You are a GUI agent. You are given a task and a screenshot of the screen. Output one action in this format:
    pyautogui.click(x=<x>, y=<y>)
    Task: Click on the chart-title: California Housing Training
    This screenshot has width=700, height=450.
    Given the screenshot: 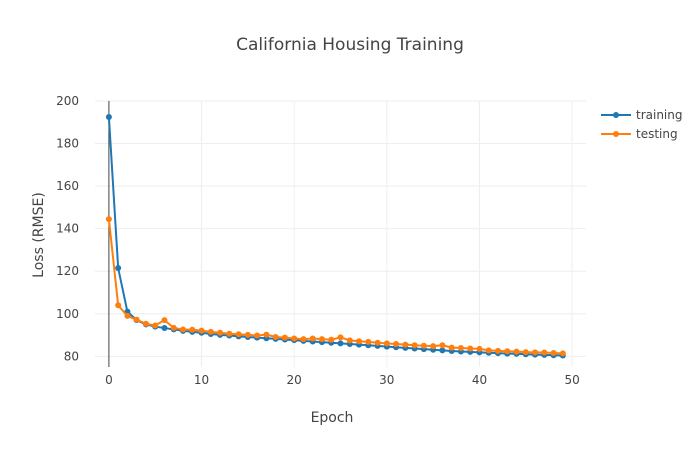 What is the action you would take?
    pyautogui.click(x=350, y=45)
    